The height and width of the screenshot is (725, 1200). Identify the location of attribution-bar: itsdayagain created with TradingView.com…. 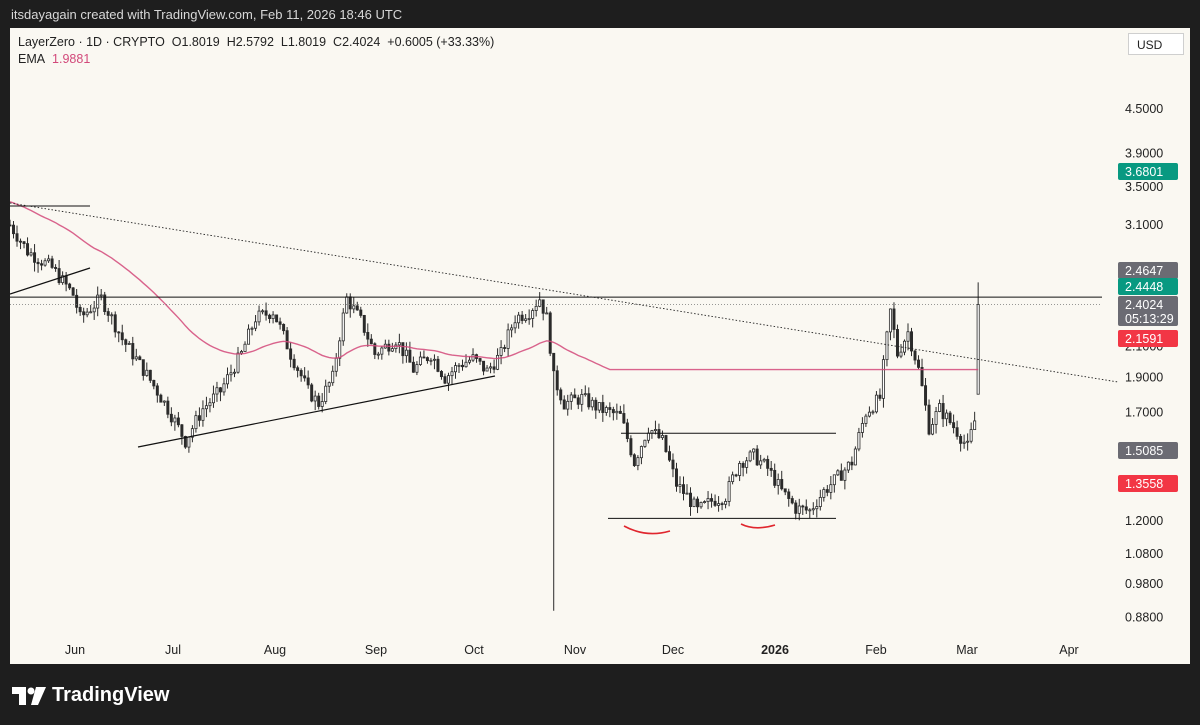
(600, 14).